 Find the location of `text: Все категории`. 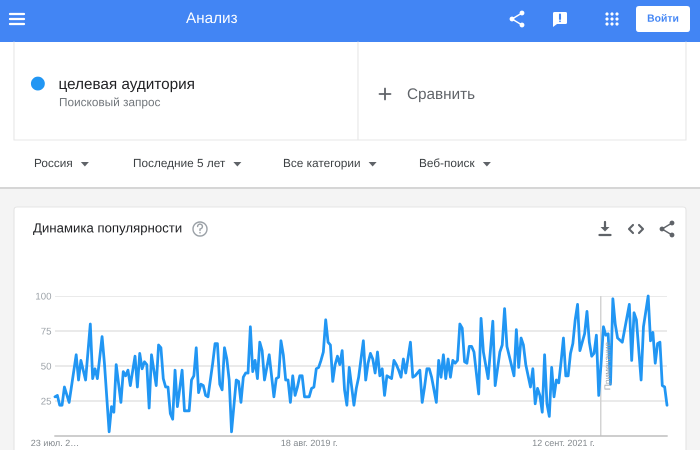

text: Все категории is located at coordinates (322, 164).